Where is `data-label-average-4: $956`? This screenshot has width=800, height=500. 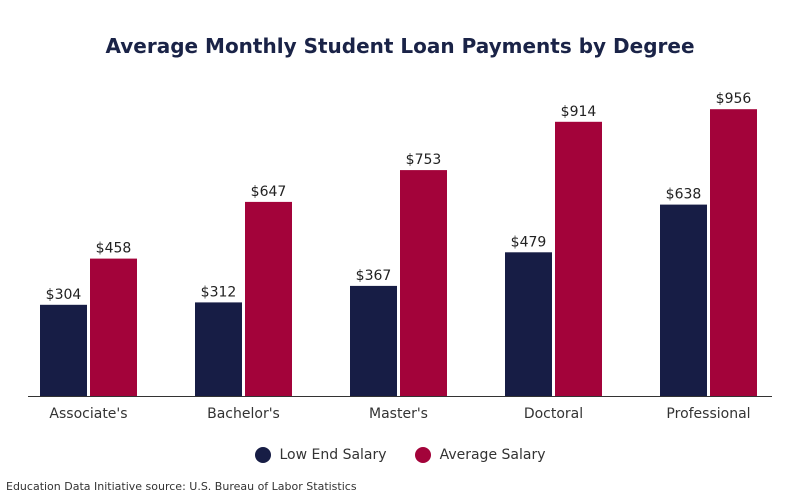 data-label-average-4: $956 is located at coordinates (734, 99).